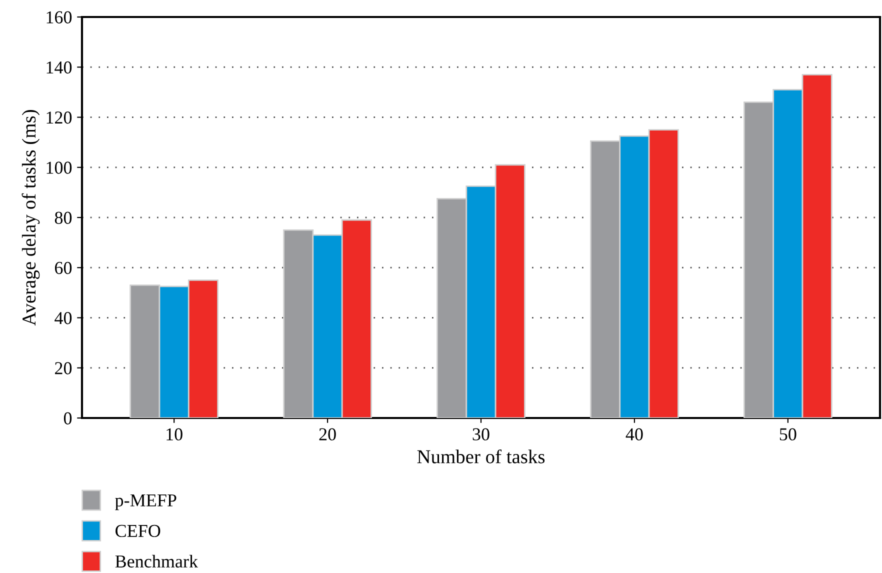 This screenshot has width=882, height=573. What do you see at coordinates (634, 434) in the screenshot?
I see `x-tick-label: 40` at bounding box center [634, 434].